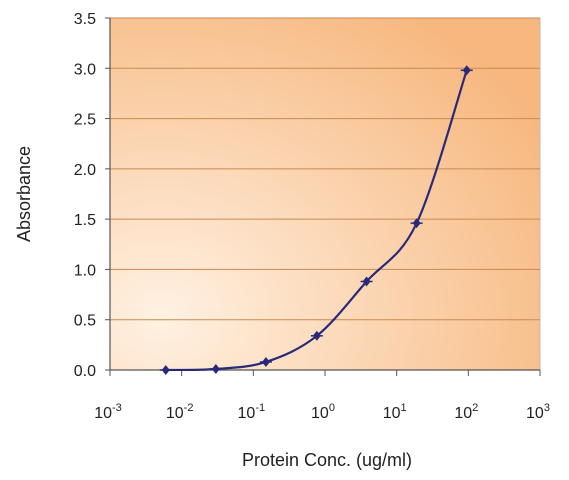 This screenshot has height=480, width=569. Describe the element at coordinates (85, 170) in the screenshot. I see `y-tick-label: 2.0` at that location.